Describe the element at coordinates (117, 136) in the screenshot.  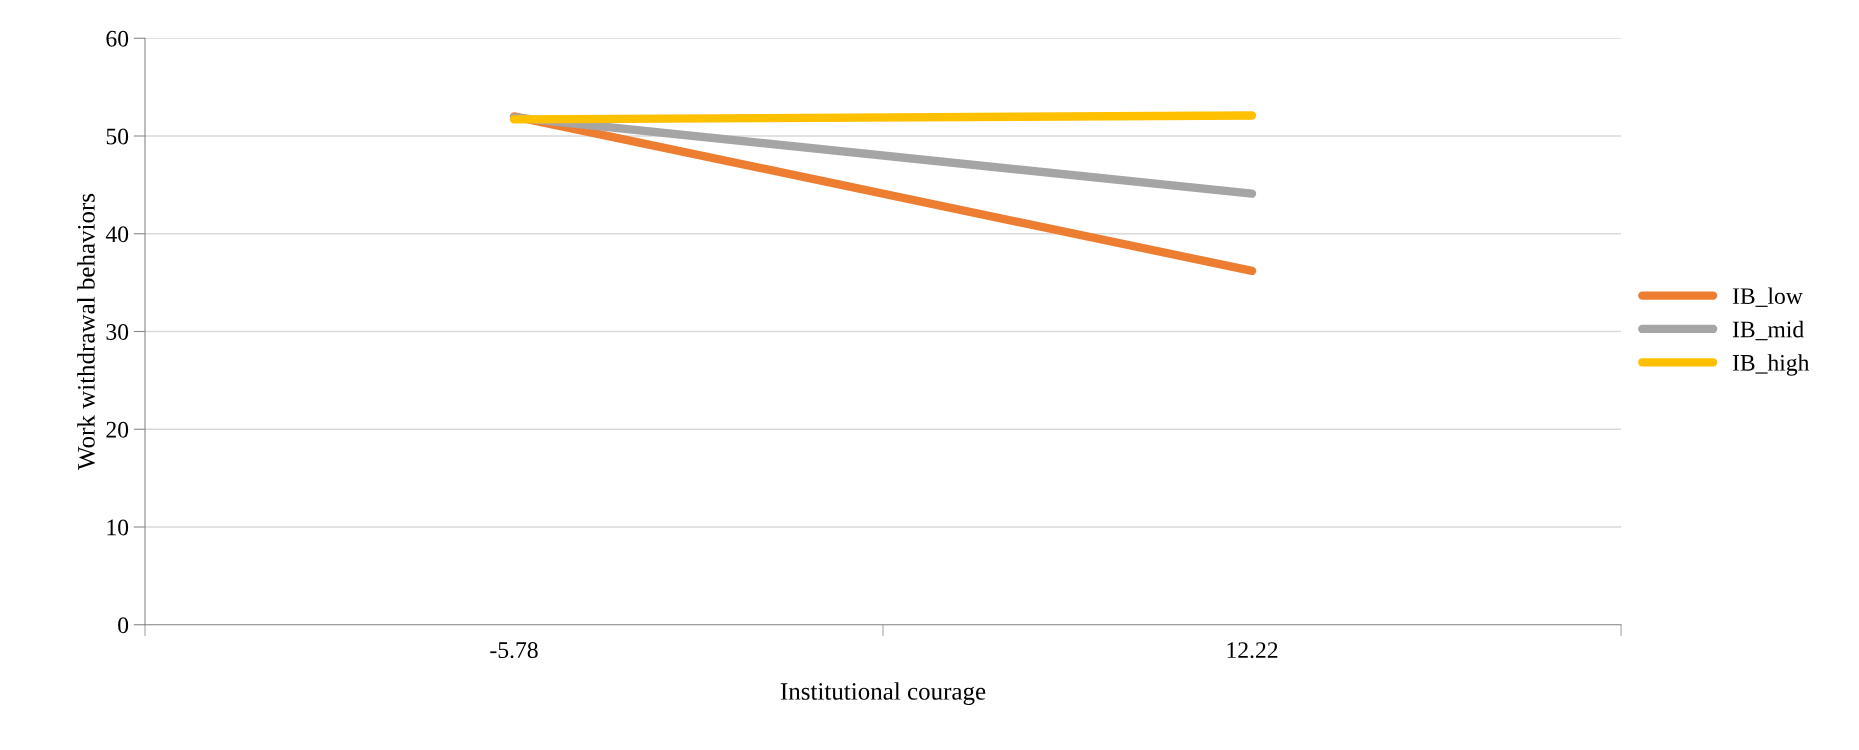
I see `y-tick-label: 50` at that location.